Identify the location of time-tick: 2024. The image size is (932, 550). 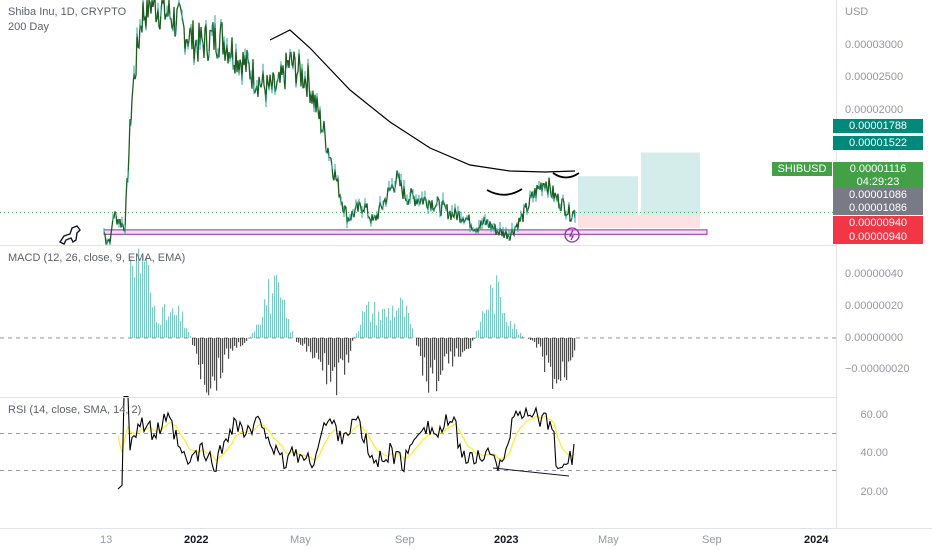
(816, 540).